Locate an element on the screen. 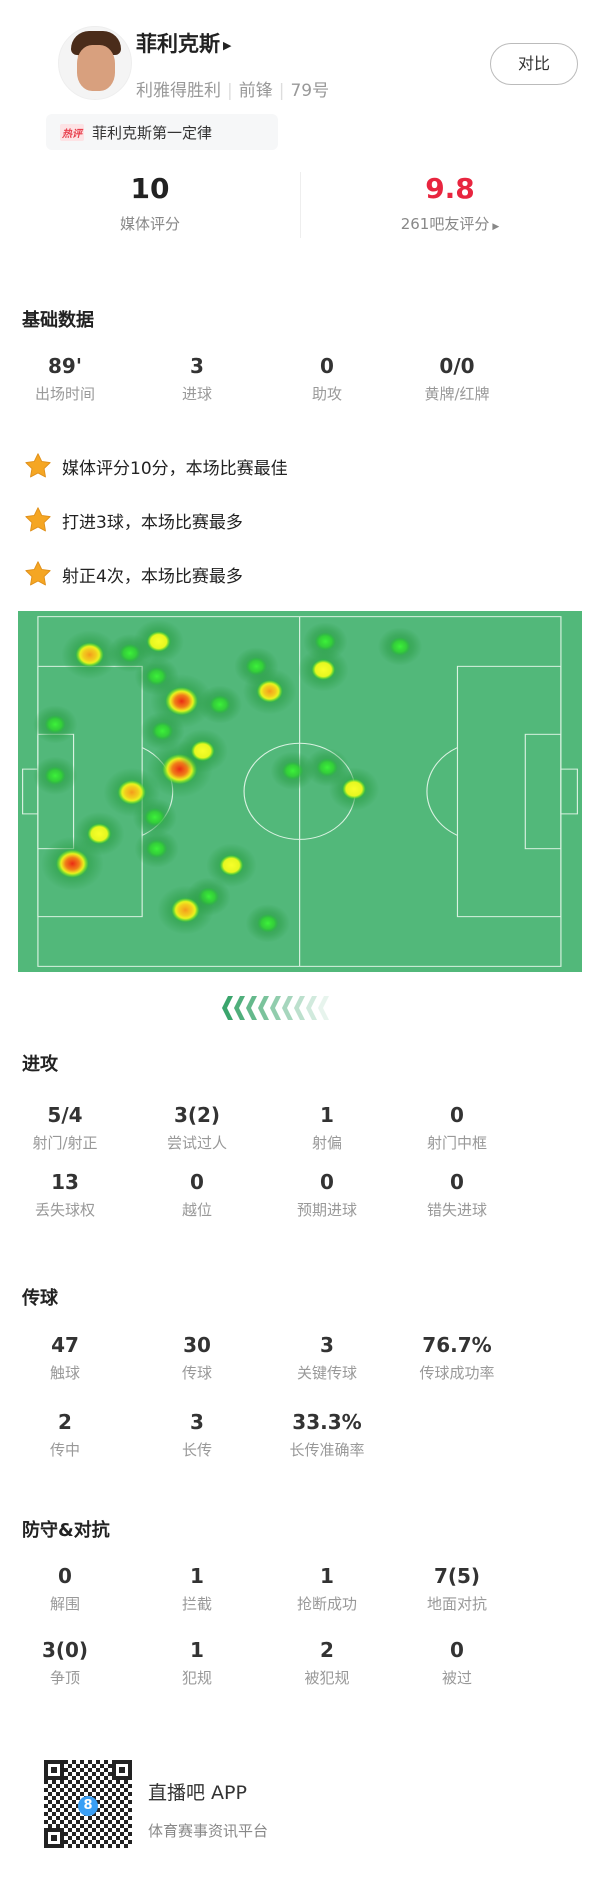  stat-label: 越位 is located at coordinates (196, 1210).